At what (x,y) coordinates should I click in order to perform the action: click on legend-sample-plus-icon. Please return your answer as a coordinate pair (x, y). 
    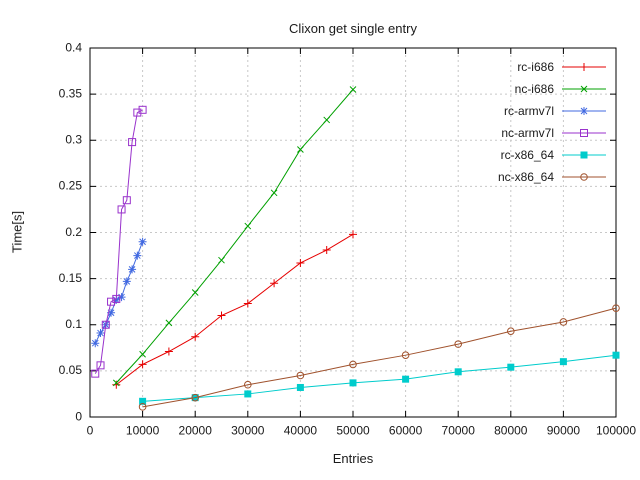
    Looking at the image, I should click on (584, 67).